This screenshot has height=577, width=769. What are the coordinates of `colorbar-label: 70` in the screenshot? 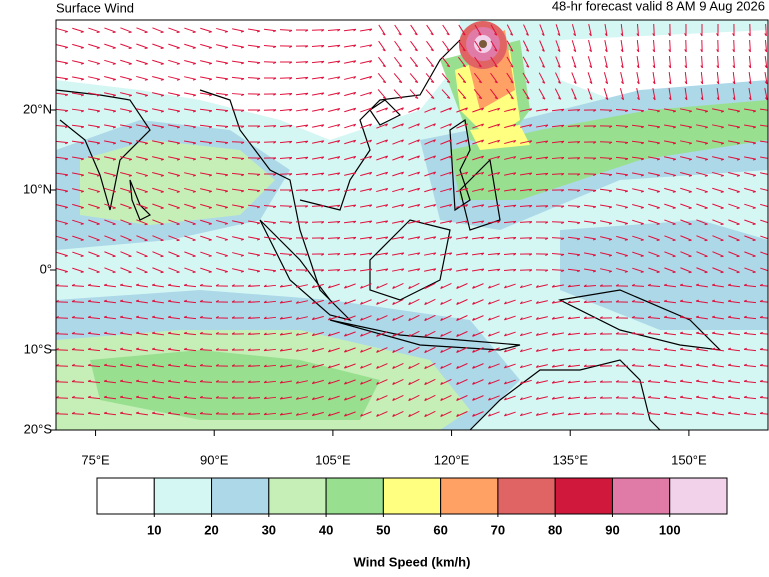 It's located at (498, 529).